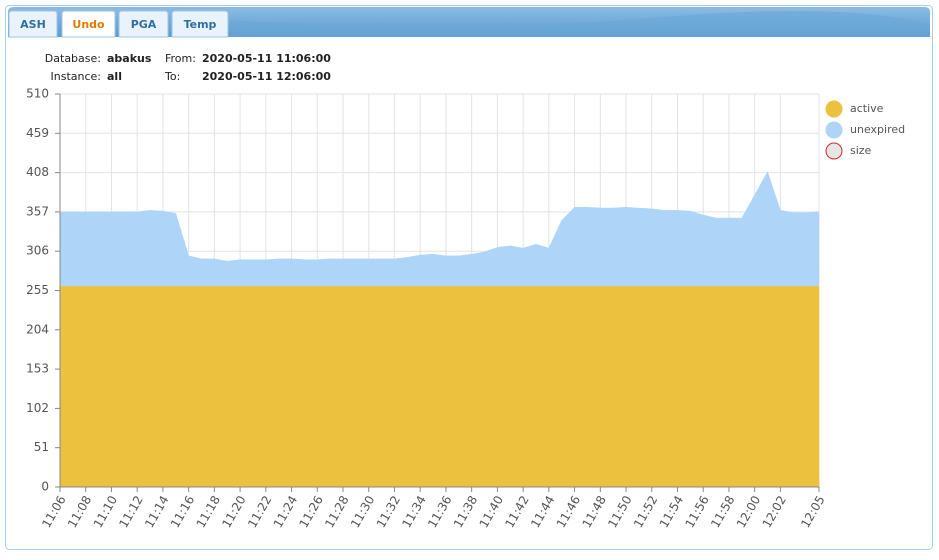 The height and width of the screenshot is (560, 939). I want to click on info-label: To:, so click(172, 76).